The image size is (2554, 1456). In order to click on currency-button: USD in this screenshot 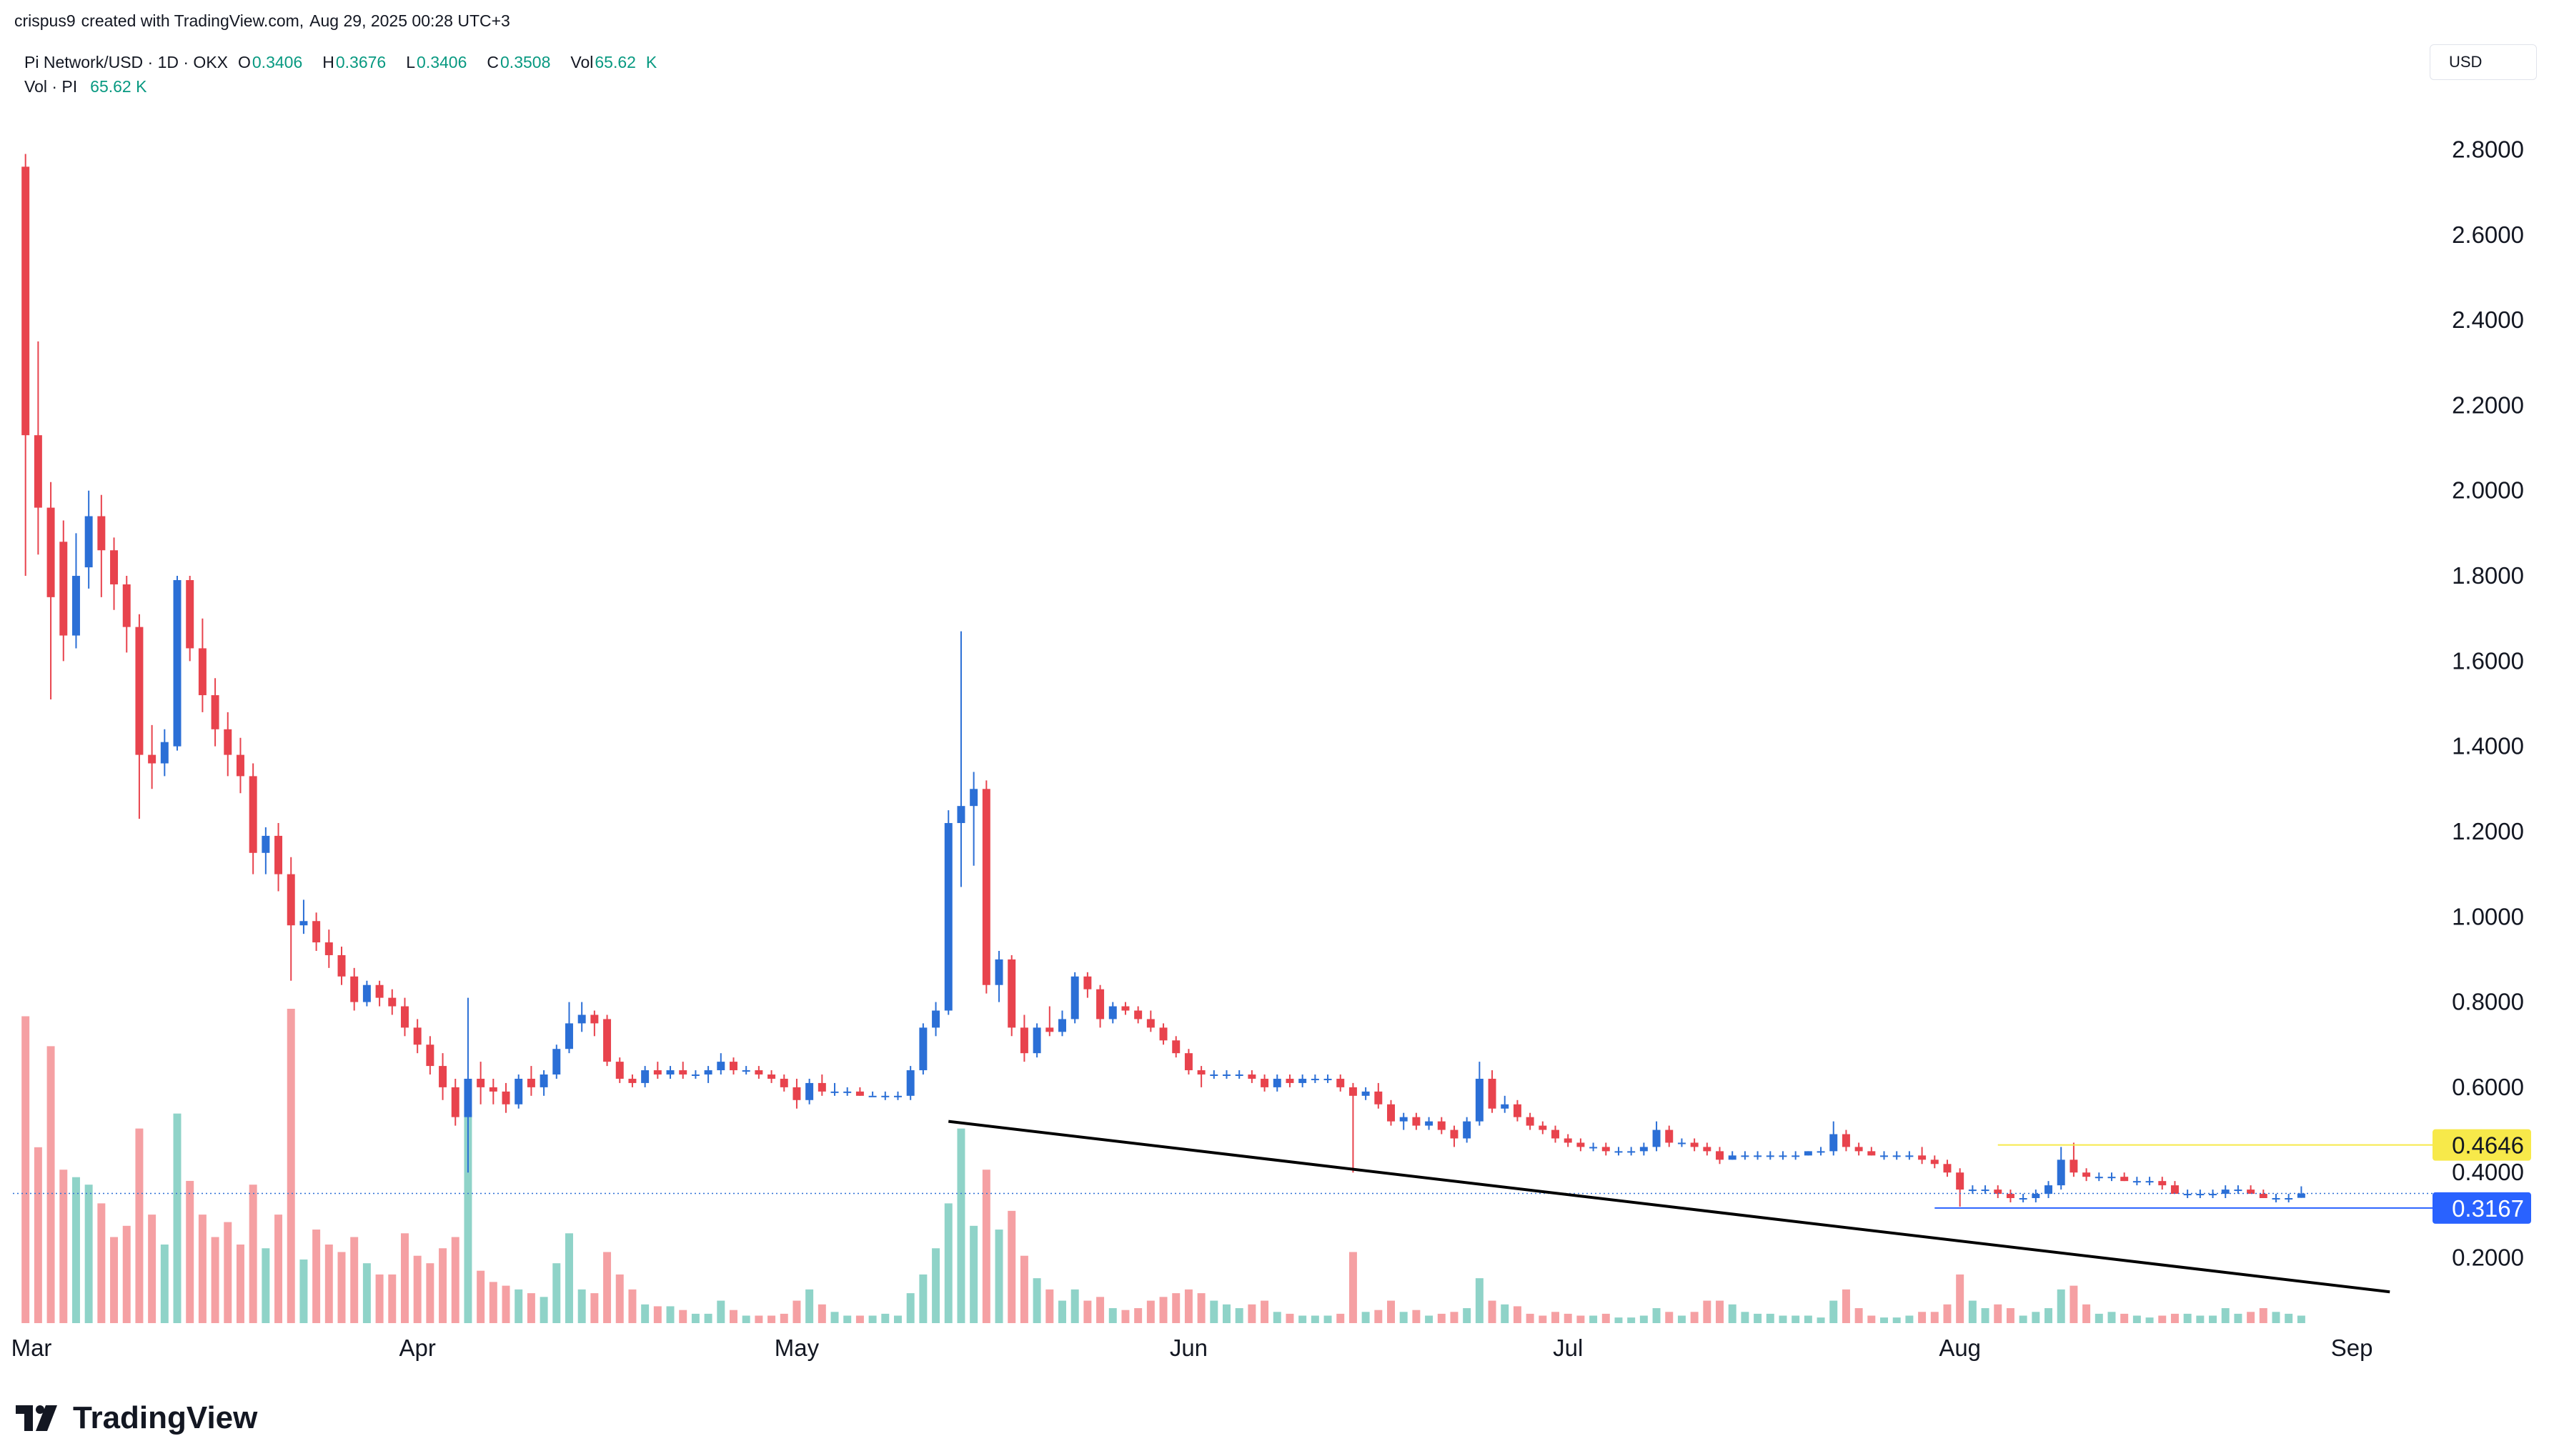, I will do `click(2483, 62)`.